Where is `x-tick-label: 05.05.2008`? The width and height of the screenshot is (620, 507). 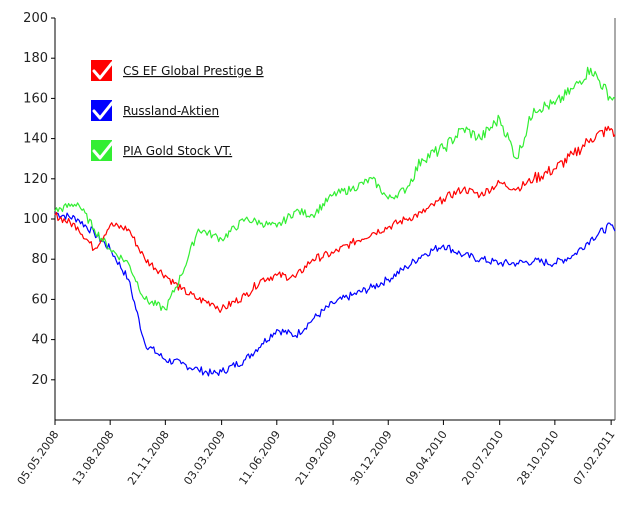
x-tick-label: 05.05.2008 is located at coordinates (38, 457).